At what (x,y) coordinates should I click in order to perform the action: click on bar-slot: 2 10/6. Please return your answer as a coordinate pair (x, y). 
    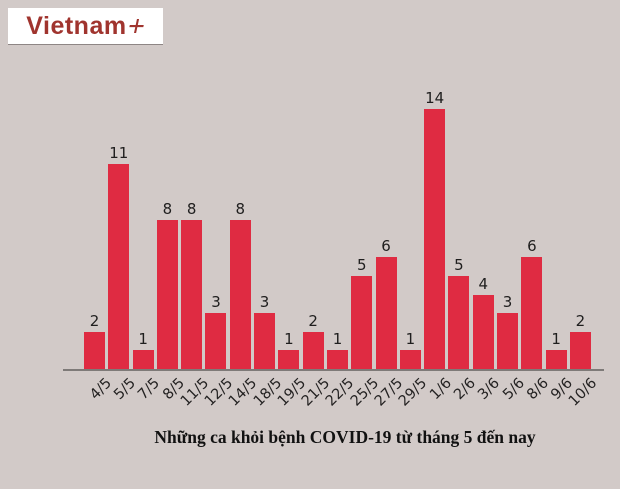
    Looking at the image, I should click on (583, 360).